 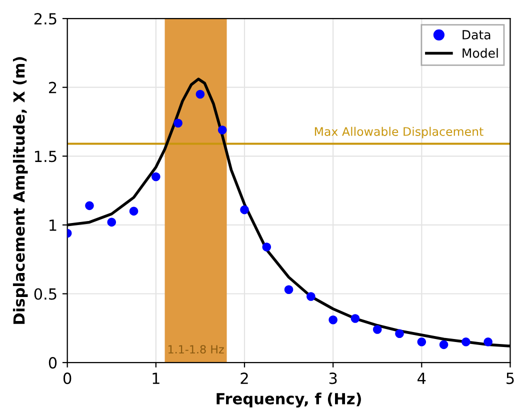 I want to click on y-axis-title: Displacement Amplitude, X (m), so click(x=20, y=190).